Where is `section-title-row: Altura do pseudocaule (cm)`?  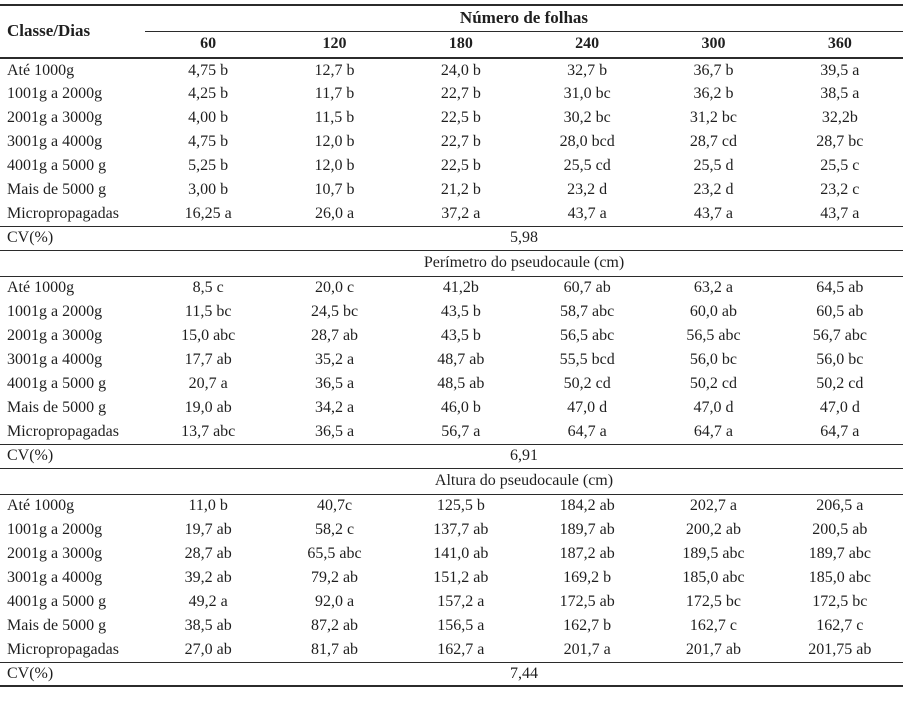
section-title-row: Altura do pseudocaule (cm) is located at coordinates (451, 481).